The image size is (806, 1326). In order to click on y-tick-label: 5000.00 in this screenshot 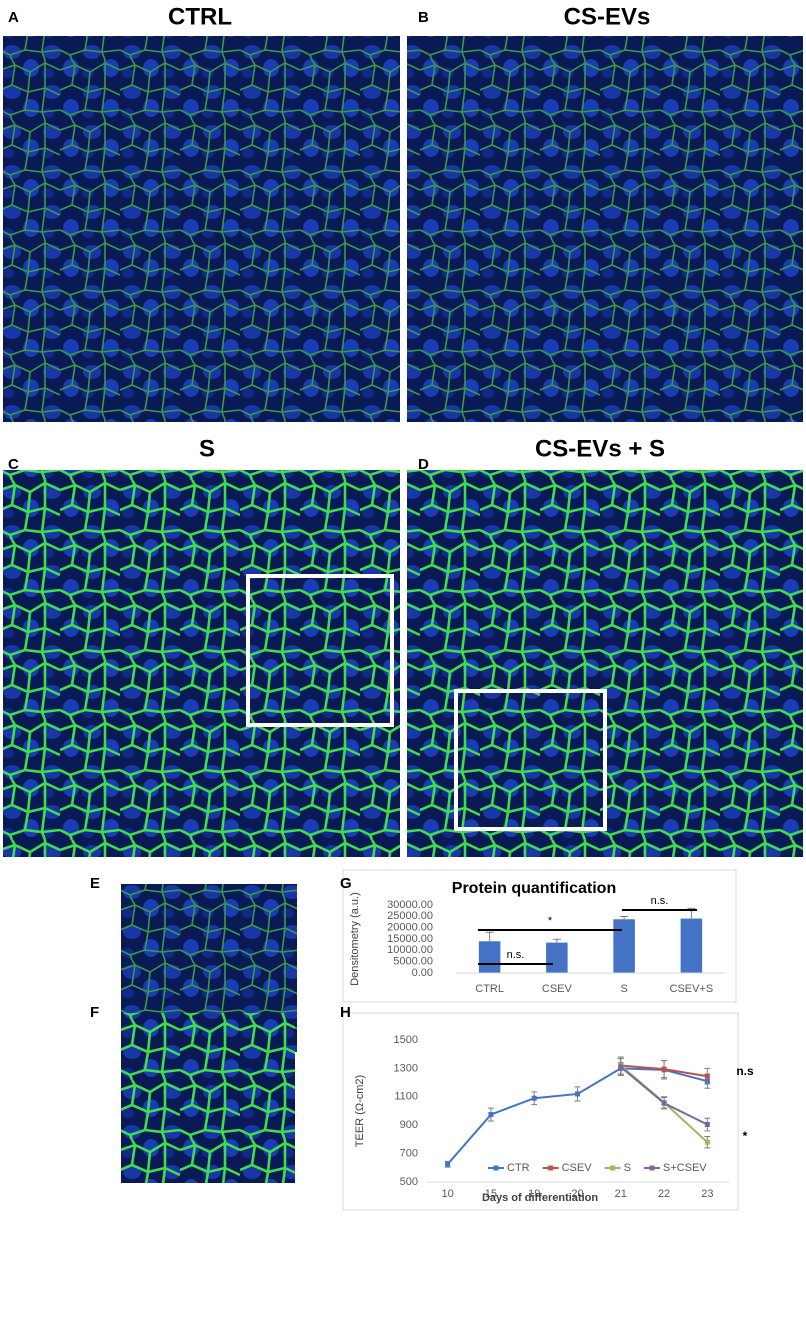, I will do `click(413, 962)`.